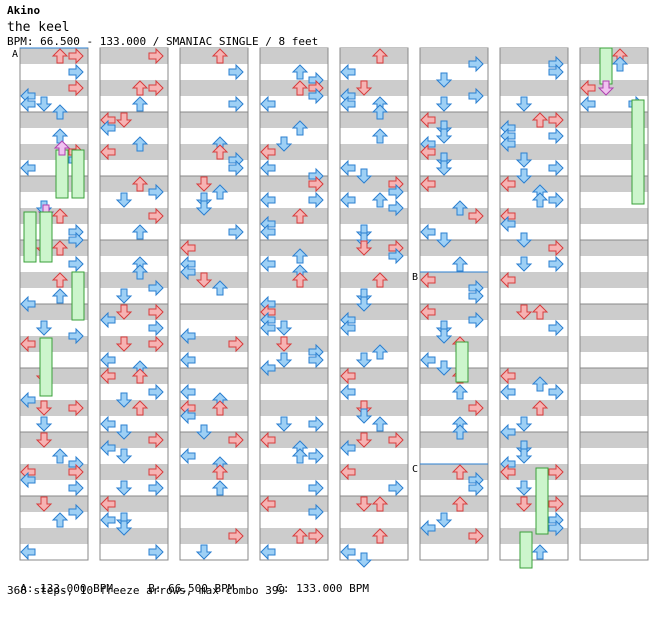  I want to click on song-title: the keel, so click(38, 27).